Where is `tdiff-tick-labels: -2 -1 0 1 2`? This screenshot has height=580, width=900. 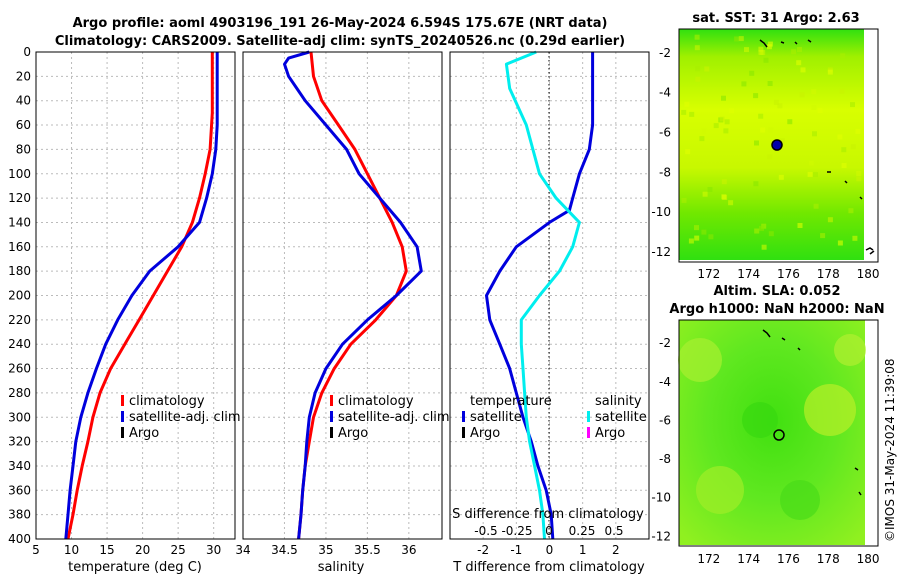 tdiff-tick-labels: -2 -1 0 1 2 is located at coordinates (548, 550).